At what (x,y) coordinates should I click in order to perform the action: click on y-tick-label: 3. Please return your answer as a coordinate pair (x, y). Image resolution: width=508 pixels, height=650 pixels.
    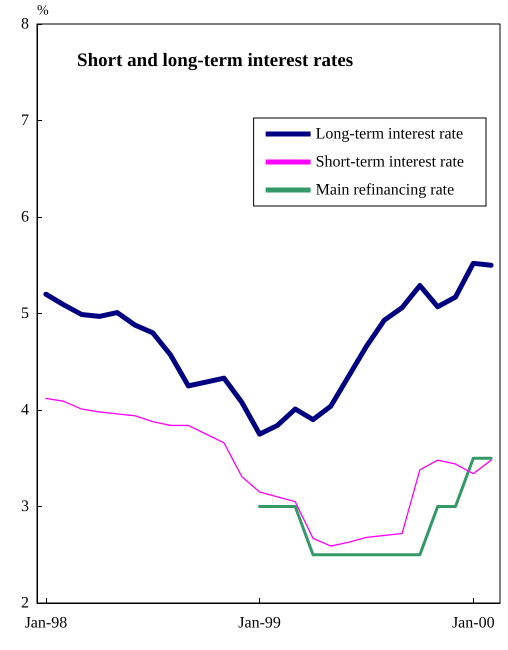
    Looking at the image, I should click on (25, 506).